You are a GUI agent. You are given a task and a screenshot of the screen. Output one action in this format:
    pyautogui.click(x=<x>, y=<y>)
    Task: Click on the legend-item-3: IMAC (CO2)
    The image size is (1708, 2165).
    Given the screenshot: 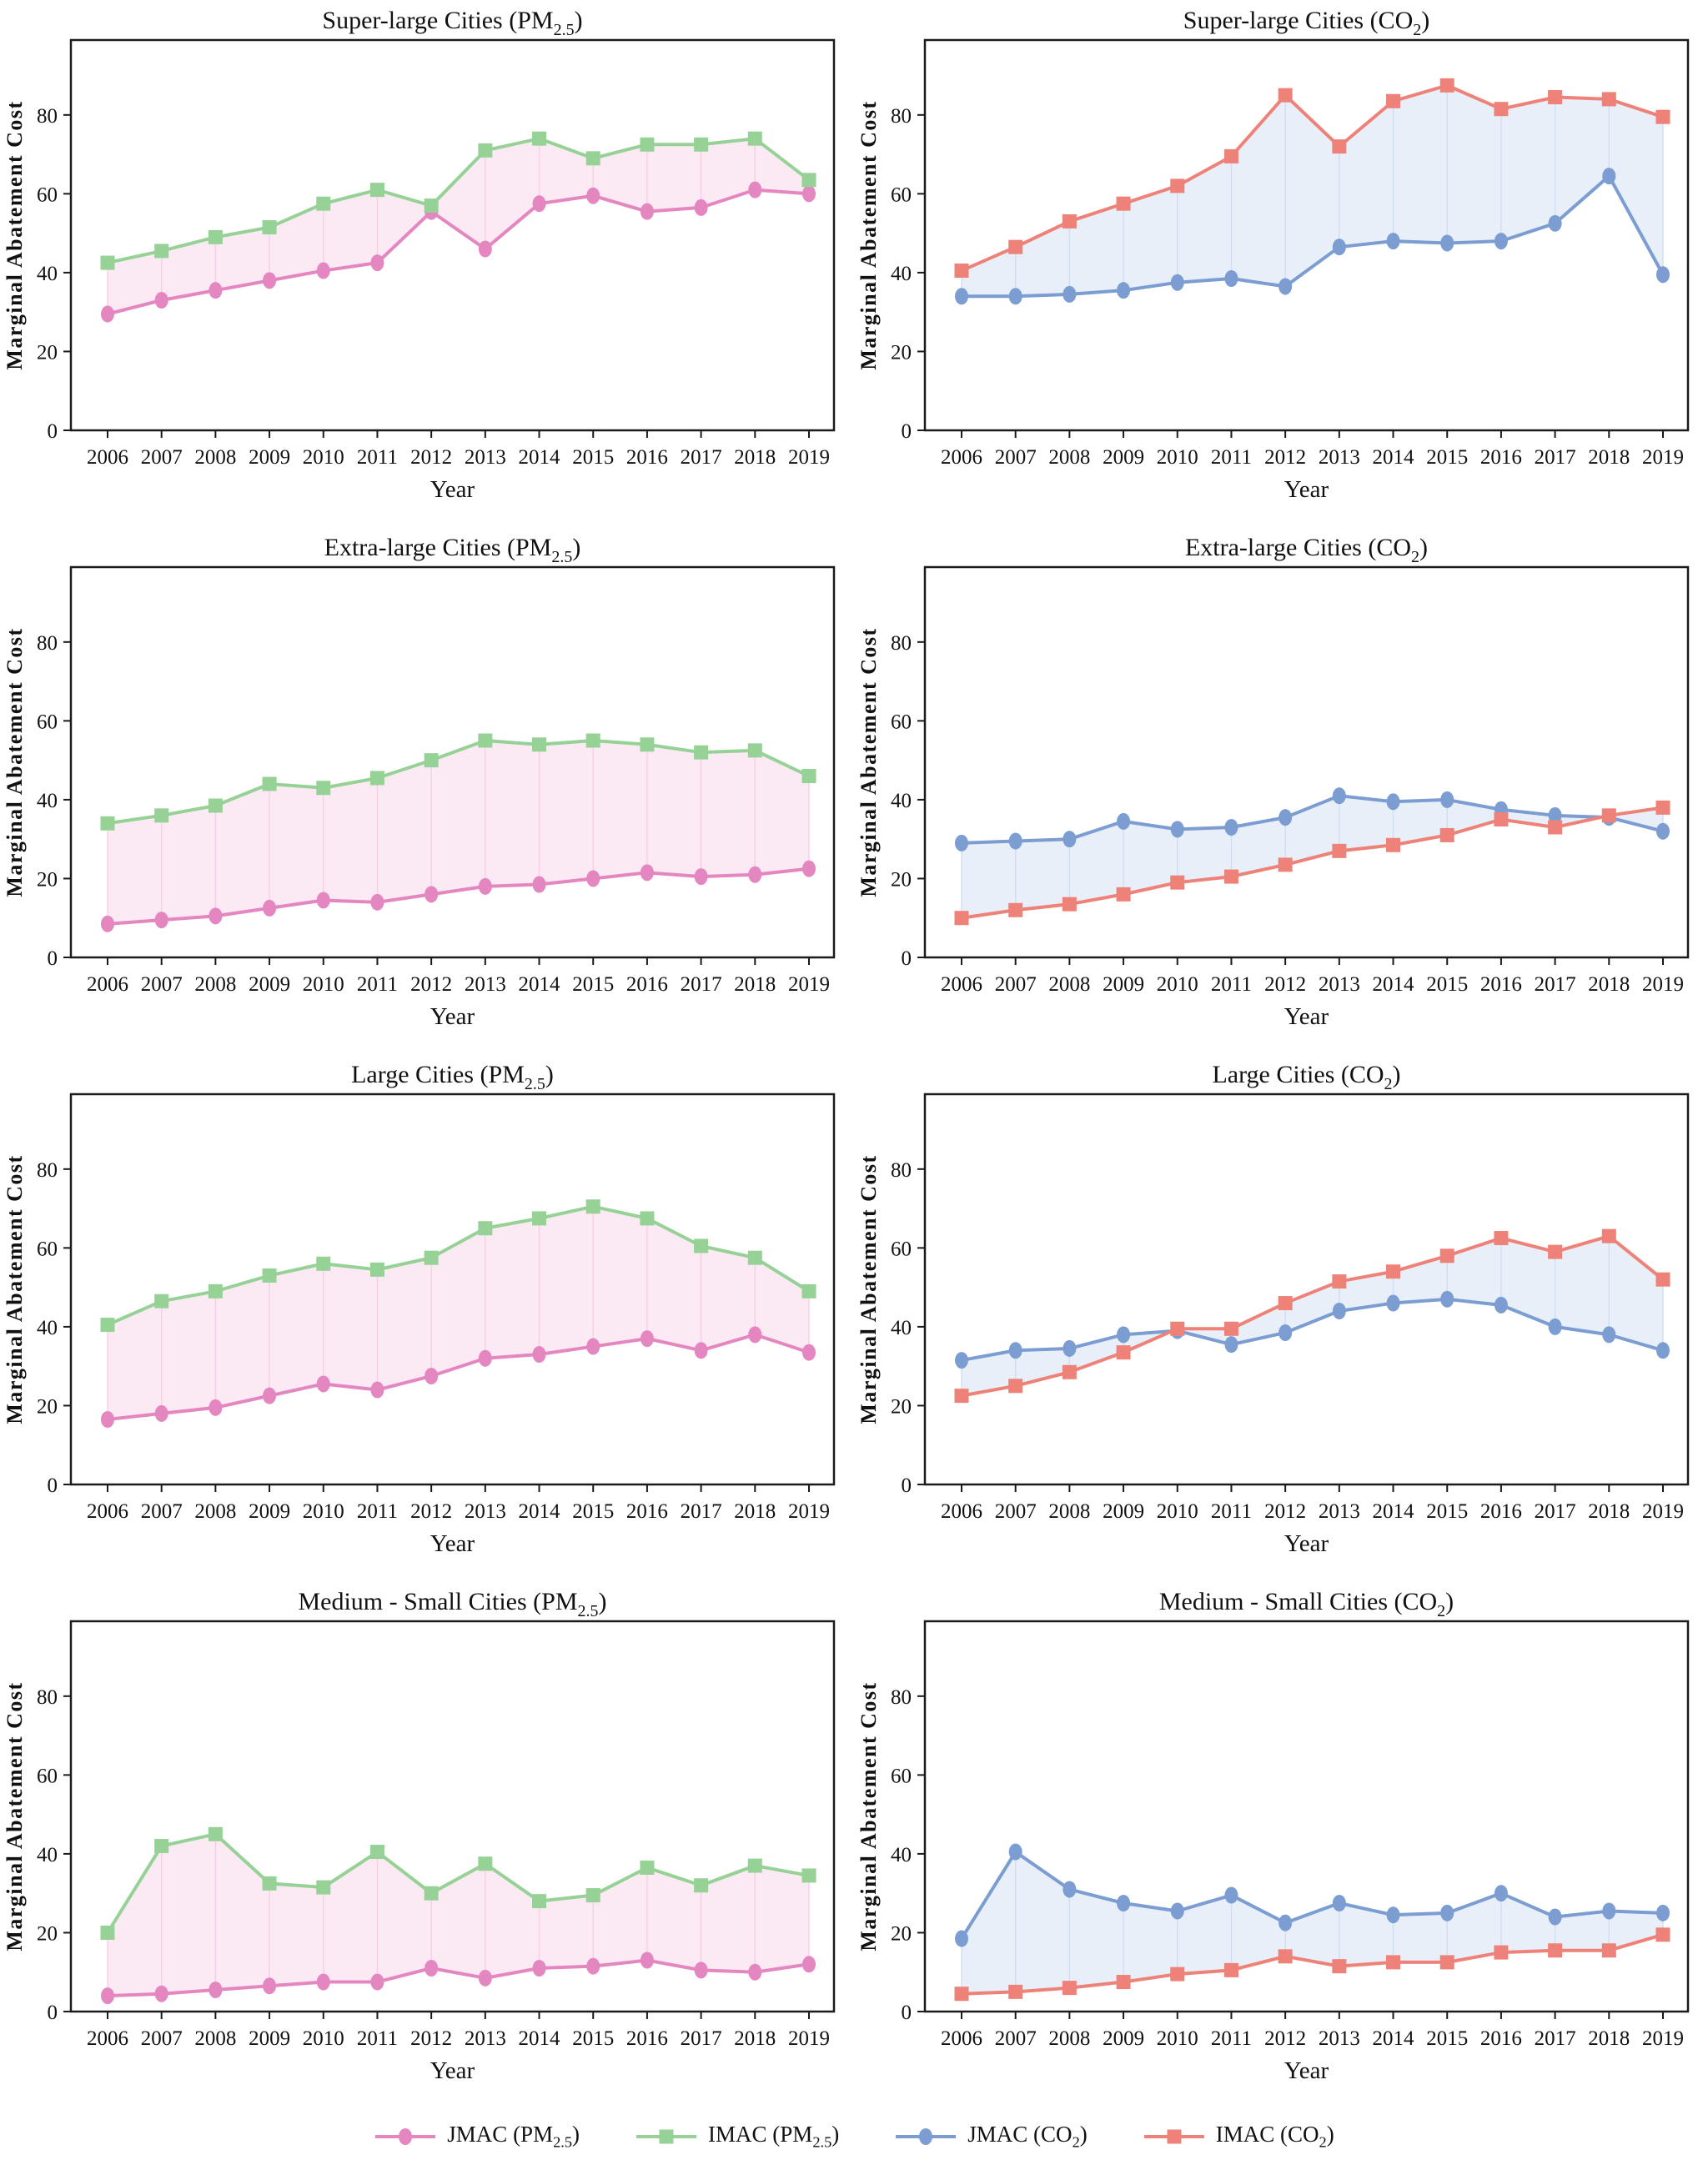 What is the action you would take?
    pyautogui.click(x=1238, y=2136)
    